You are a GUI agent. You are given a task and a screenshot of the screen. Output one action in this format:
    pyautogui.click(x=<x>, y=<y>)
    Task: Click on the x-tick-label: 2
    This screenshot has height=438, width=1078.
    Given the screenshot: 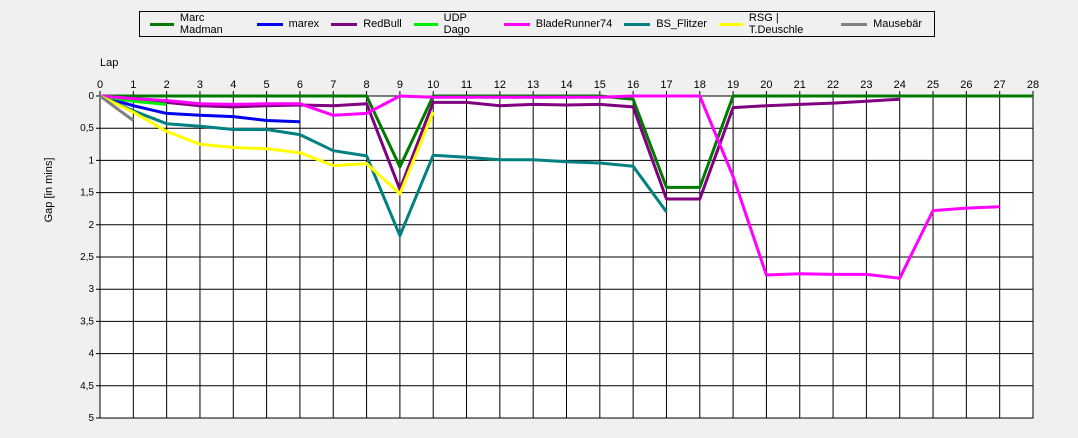 What is the action you would take?
    pyautogui.click(x=167, y=85)
    